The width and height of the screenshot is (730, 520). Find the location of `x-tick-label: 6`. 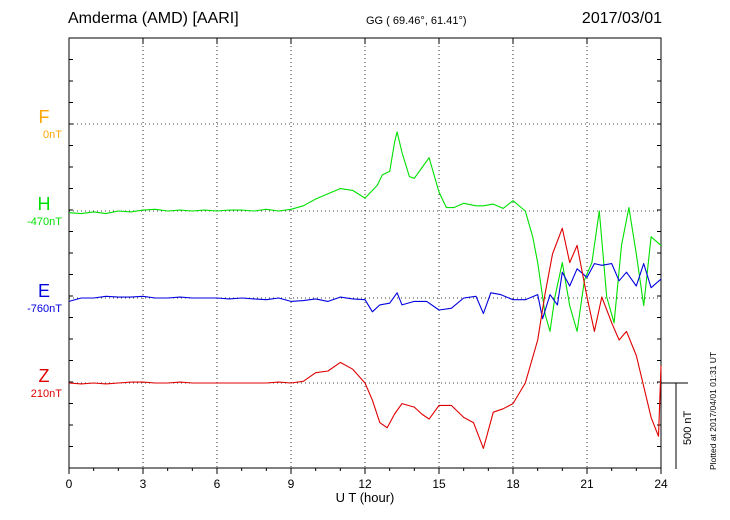

x-tick-label: 6 is located at coordinates (217, 484).